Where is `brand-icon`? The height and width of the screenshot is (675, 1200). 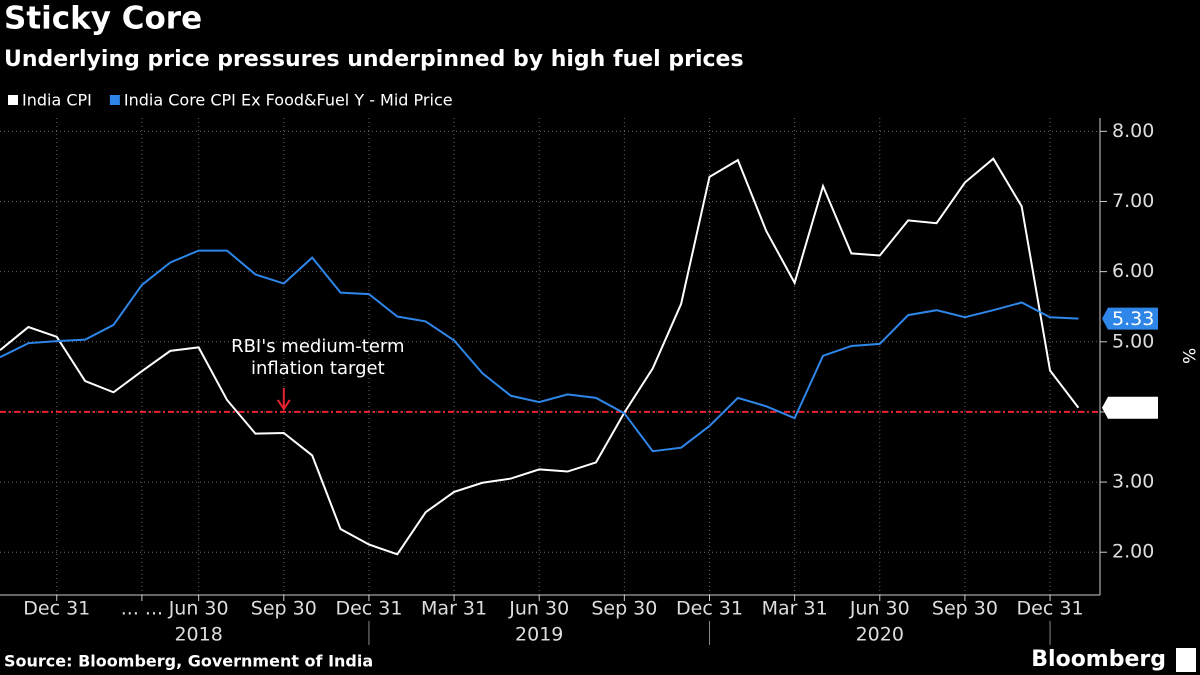
brand-icon is located at coordinates (1186, 660).